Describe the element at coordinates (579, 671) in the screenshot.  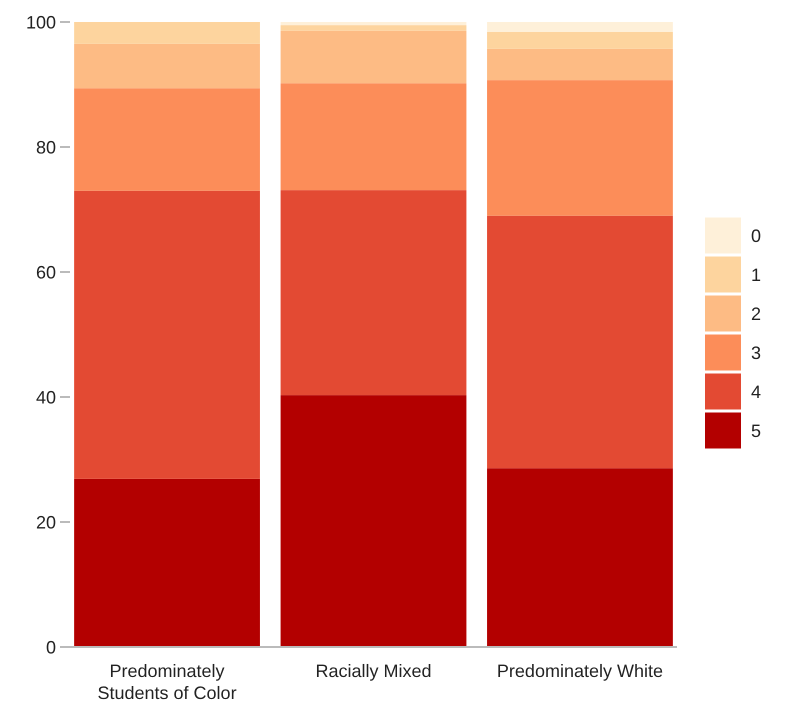
I see `x-tick-label: Predominately White` at that location.